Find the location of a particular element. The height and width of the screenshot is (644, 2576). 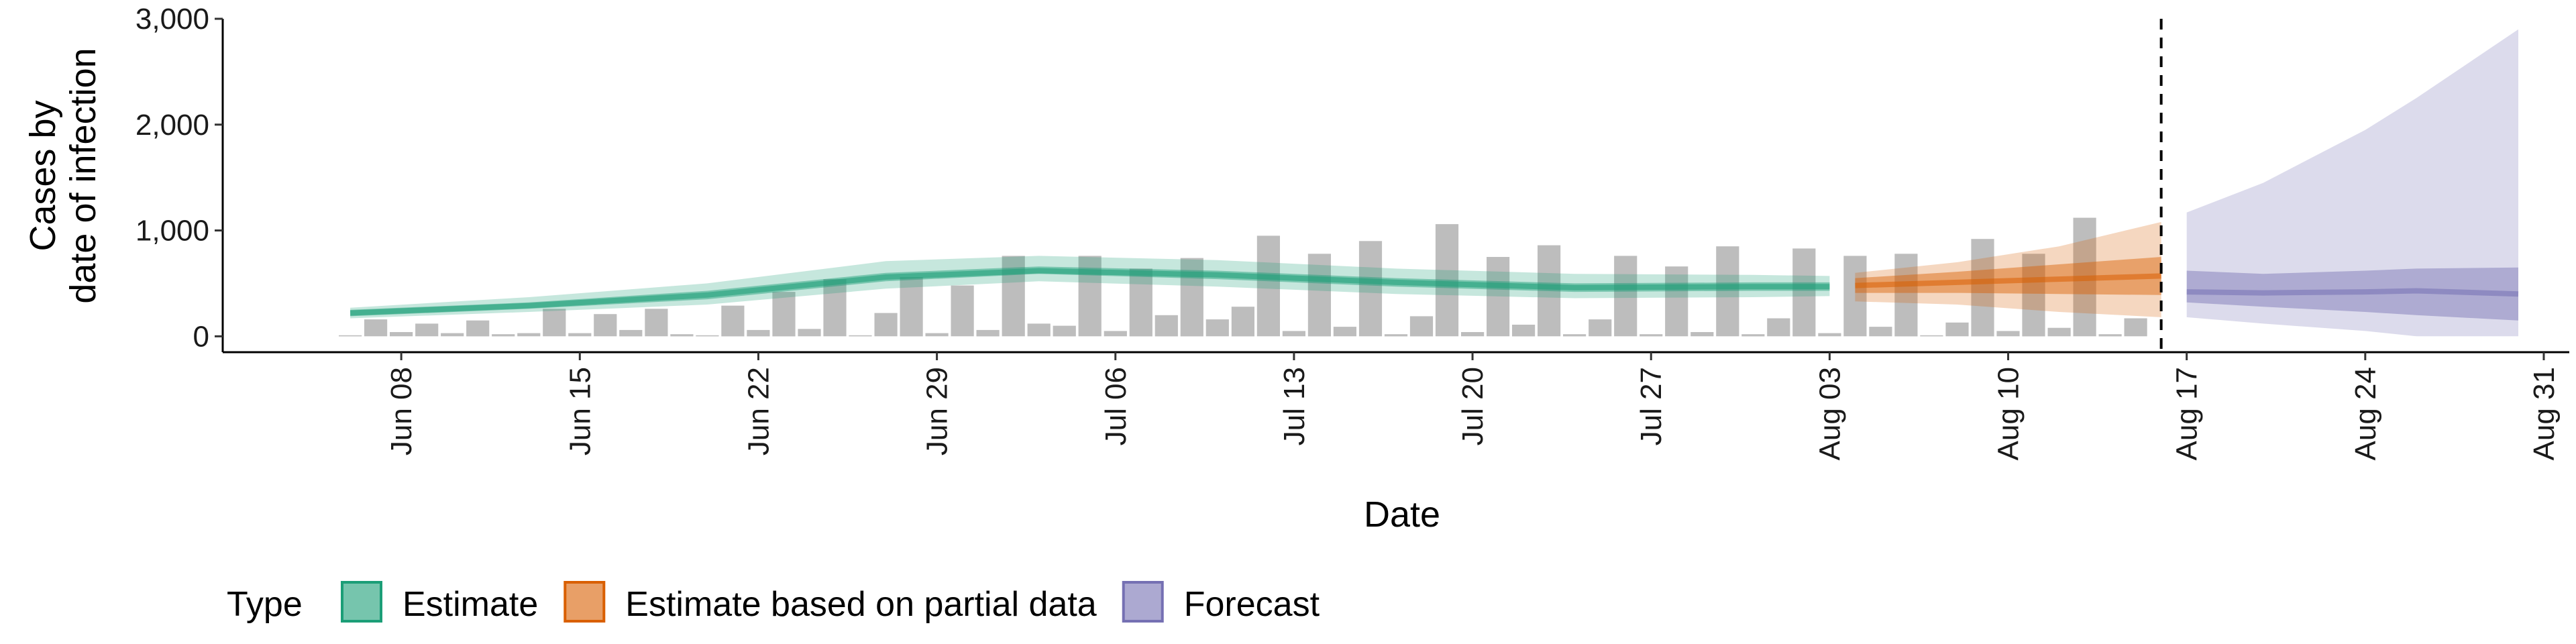

legend-item: Estimate based on partial data is located at coordinates (830, 602).